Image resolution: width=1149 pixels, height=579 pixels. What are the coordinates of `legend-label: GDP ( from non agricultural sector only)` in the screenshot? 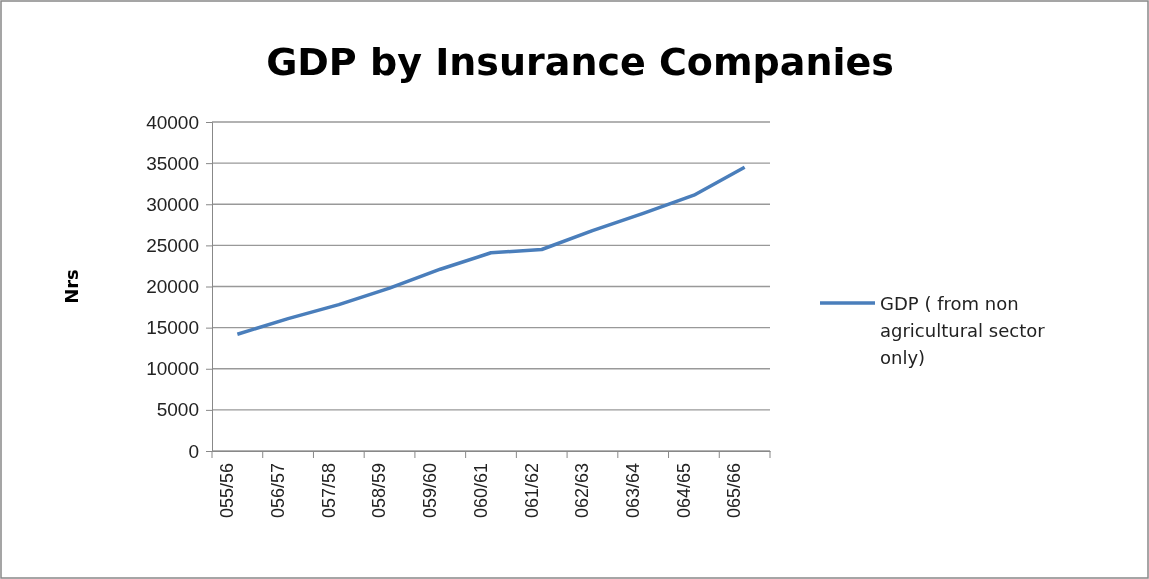 It's located at (963, 330).